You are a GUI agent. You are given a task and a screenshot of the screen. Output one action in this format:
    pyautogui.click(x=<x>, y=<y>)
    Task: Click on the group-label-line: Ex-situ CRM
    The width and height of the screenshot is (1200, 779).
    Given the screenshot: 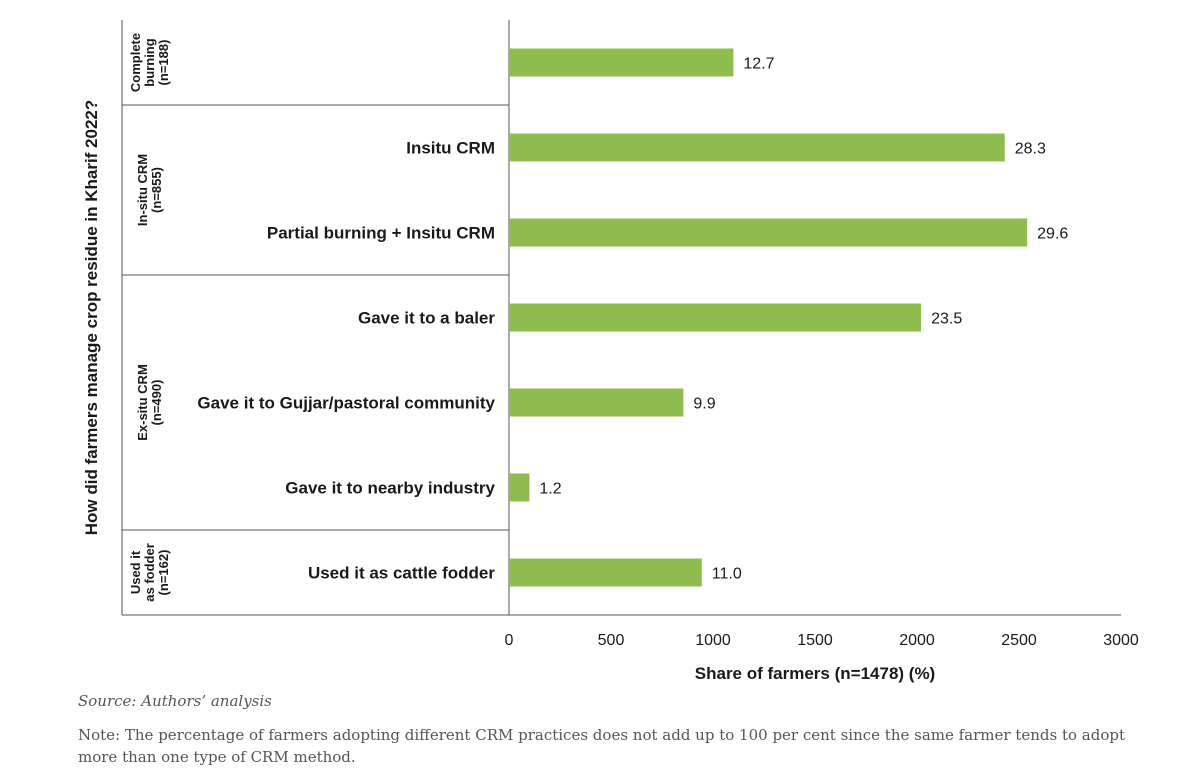 What is the action you would take?
    pyautogui.click(x=142, y=402)
    